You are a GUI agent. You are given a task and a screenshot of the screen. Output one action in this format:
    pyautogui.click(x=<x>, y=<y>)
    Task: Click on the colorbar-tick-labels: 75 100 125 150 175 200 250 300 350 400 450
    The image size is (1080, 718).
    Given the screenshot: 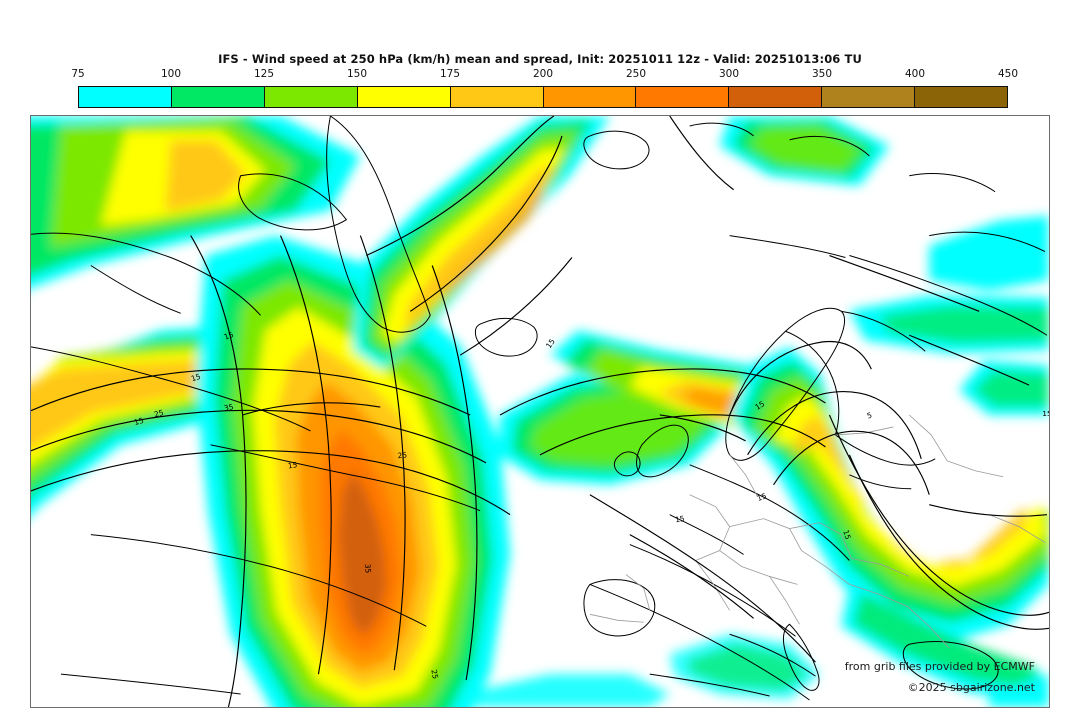 What is the action you would take?
    pyautogui.click(x=544, y=76)
    